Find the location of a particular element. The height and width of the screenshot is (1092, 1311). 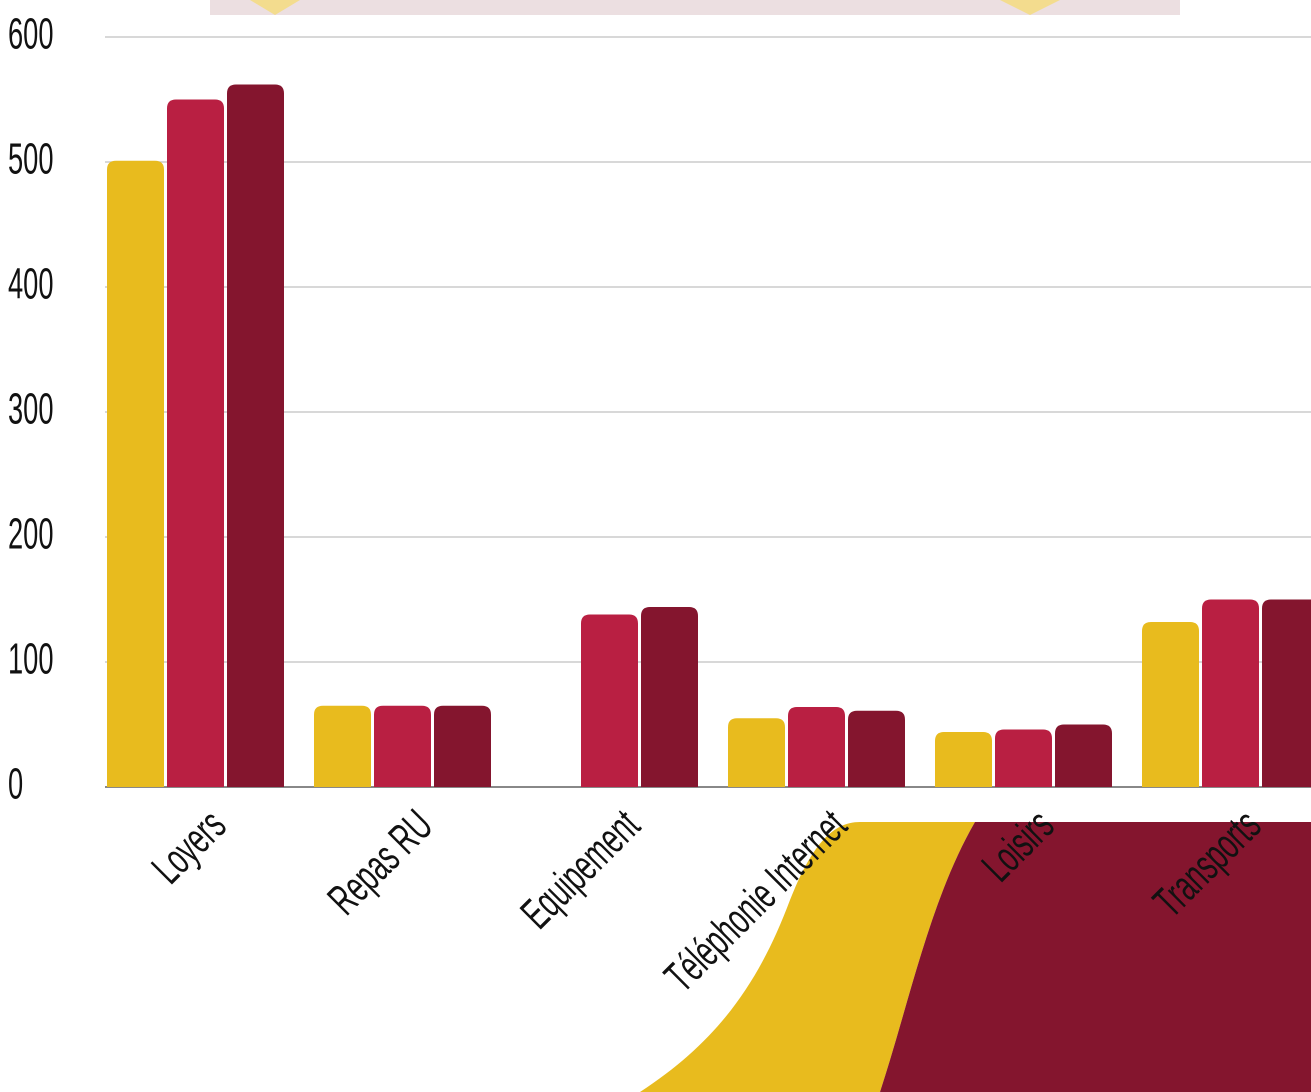

top-band is located at coordinates (695, 7).